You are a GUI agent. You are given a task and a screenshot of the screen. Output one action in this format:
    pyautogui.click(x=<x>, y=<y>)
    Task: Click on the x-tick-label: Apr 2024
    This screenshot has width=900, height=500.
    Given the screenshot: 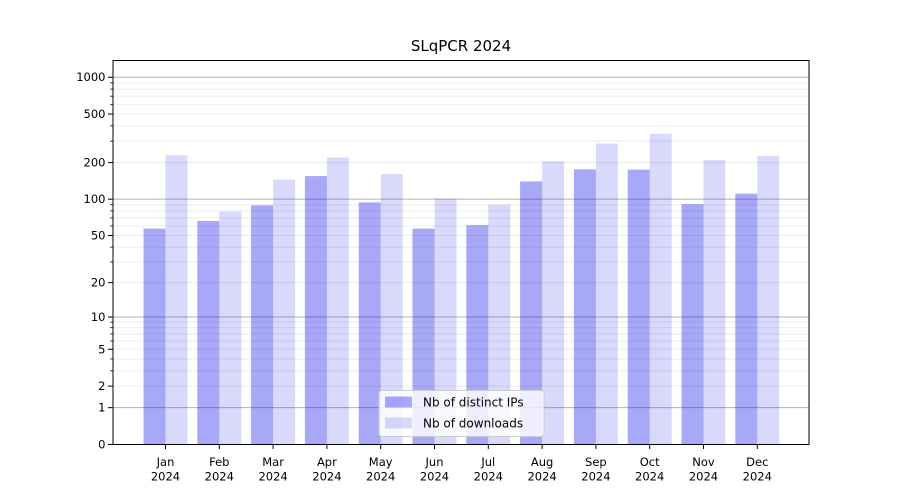 What is the action you would take?
    pyautogui.click(x=326, y=469)
    